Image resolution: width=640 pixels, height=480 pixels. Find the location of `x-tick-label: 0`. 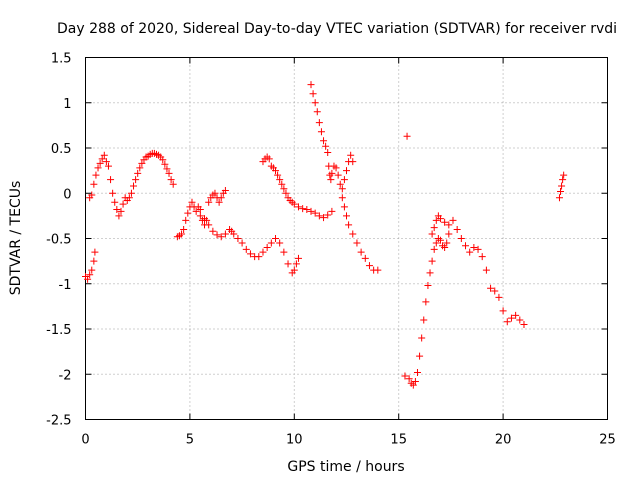

x-tick-label: 0 is located at coordinates (85, 440).